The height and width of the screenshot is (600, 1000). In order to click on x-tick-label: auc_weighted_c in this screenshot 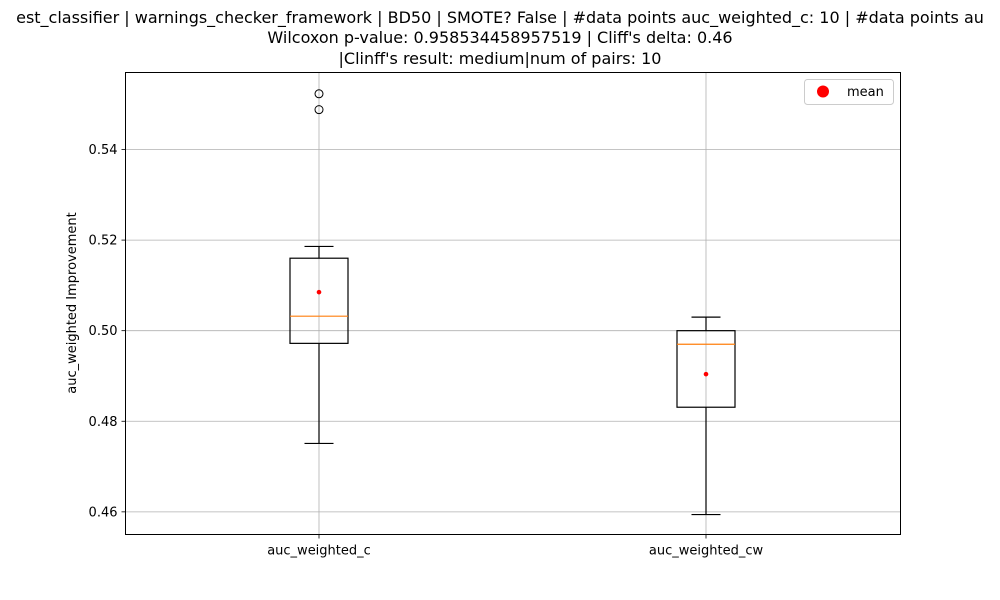, I will do `click(319, 551)`.